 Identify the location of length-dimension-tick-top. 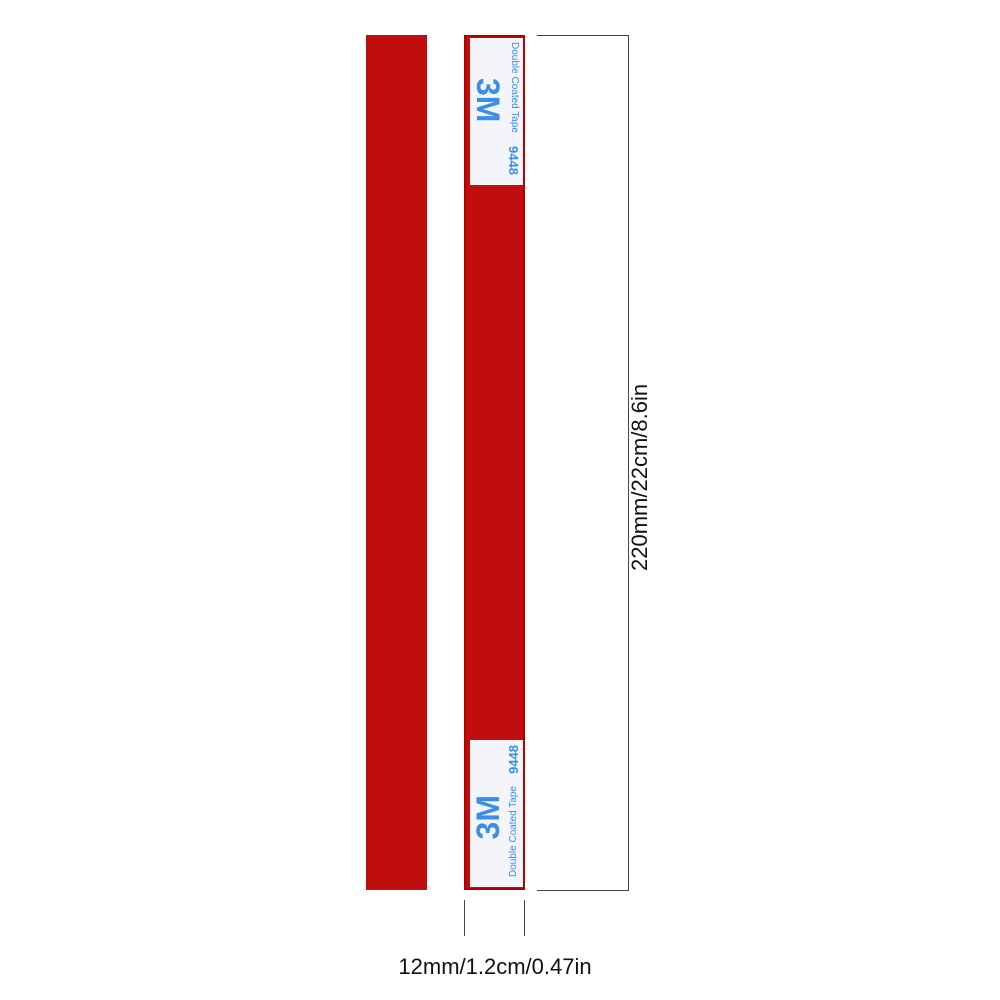
(583, 35).